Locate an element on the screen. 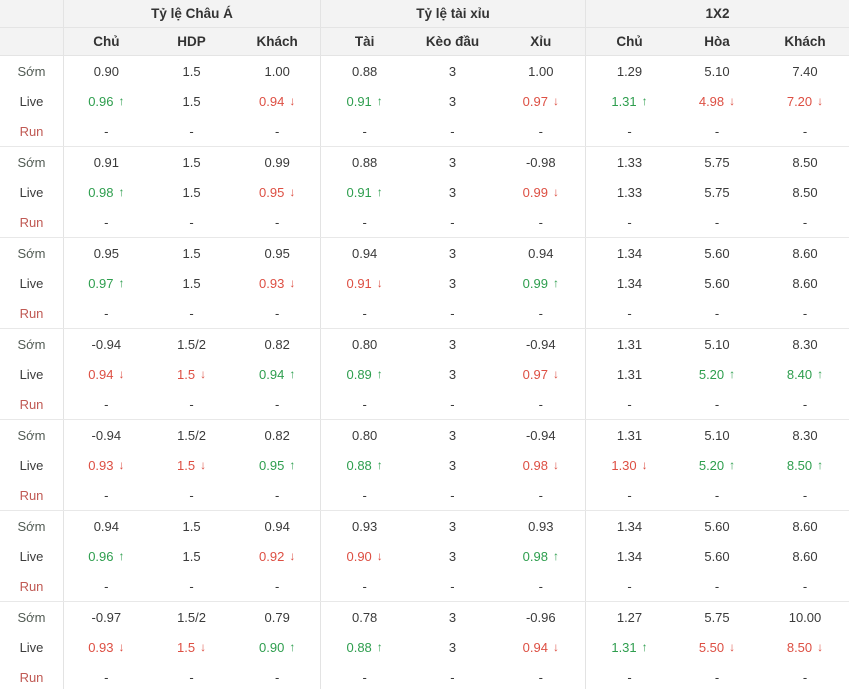 The image size is (849, 689). odds-value: 0.98 is located at coordinates (535, 556).